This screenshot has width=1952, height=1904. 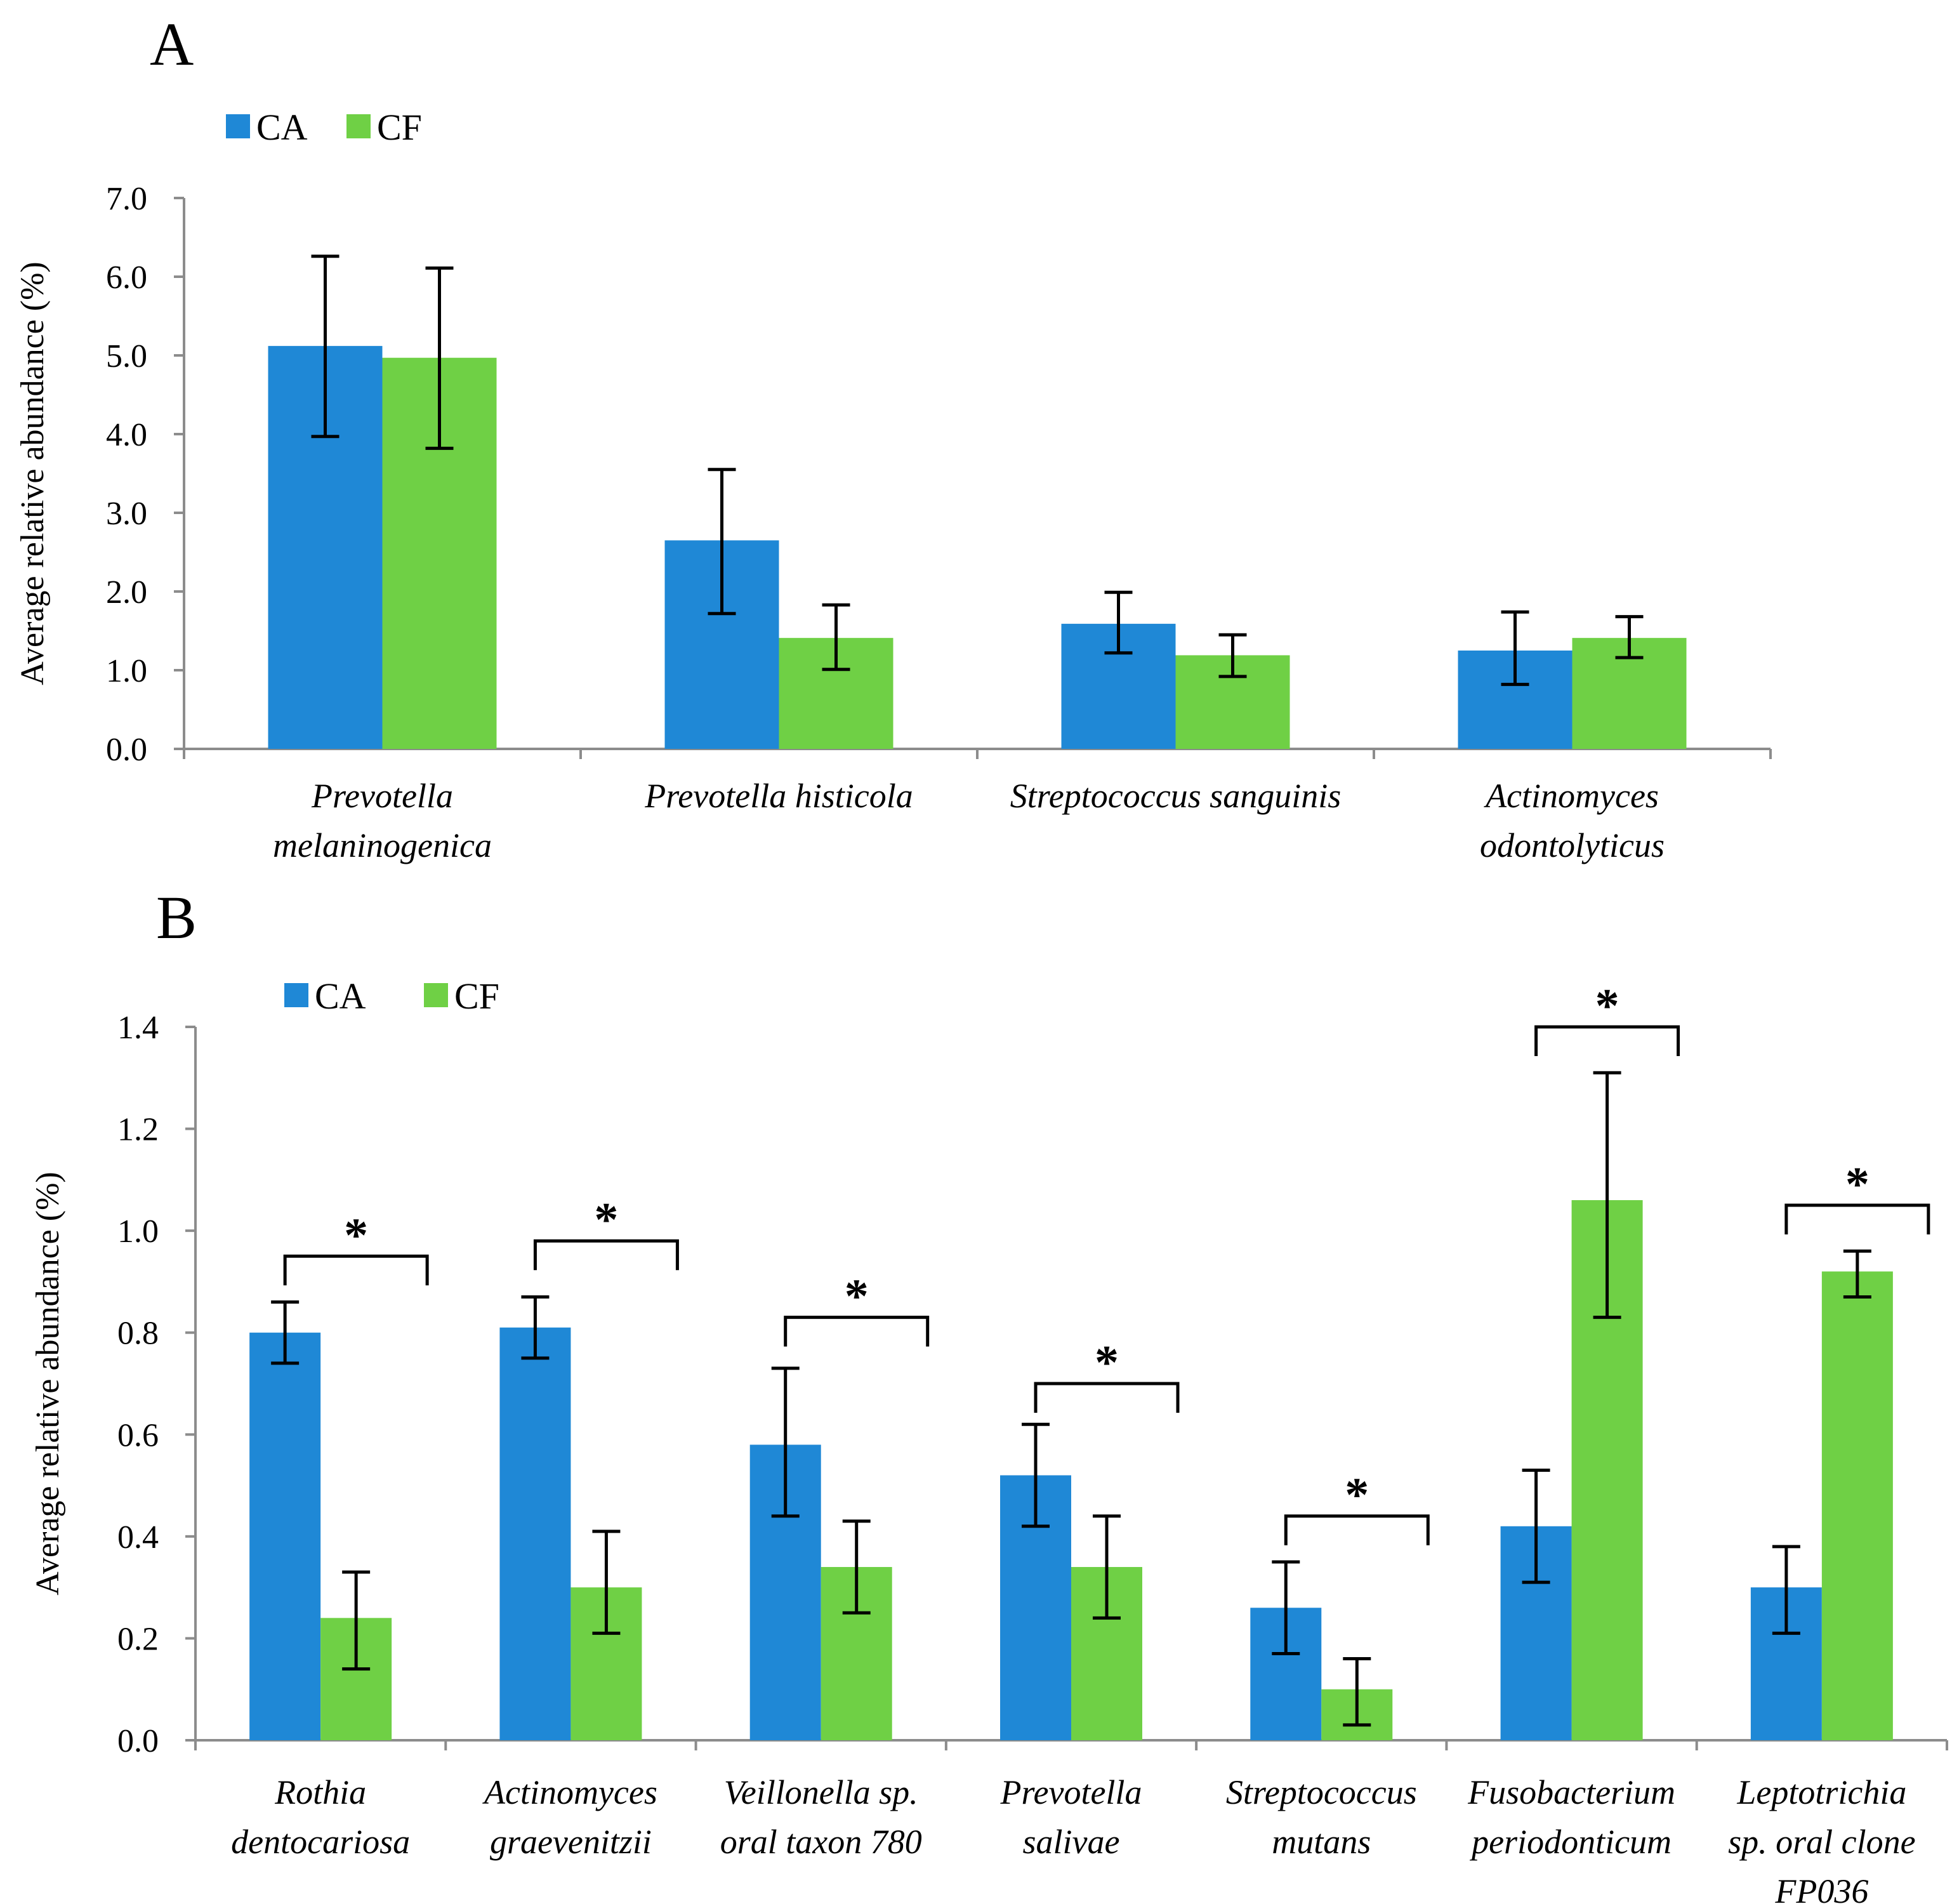 I want to click on bar-cf, so click(x=1857, y=1505).